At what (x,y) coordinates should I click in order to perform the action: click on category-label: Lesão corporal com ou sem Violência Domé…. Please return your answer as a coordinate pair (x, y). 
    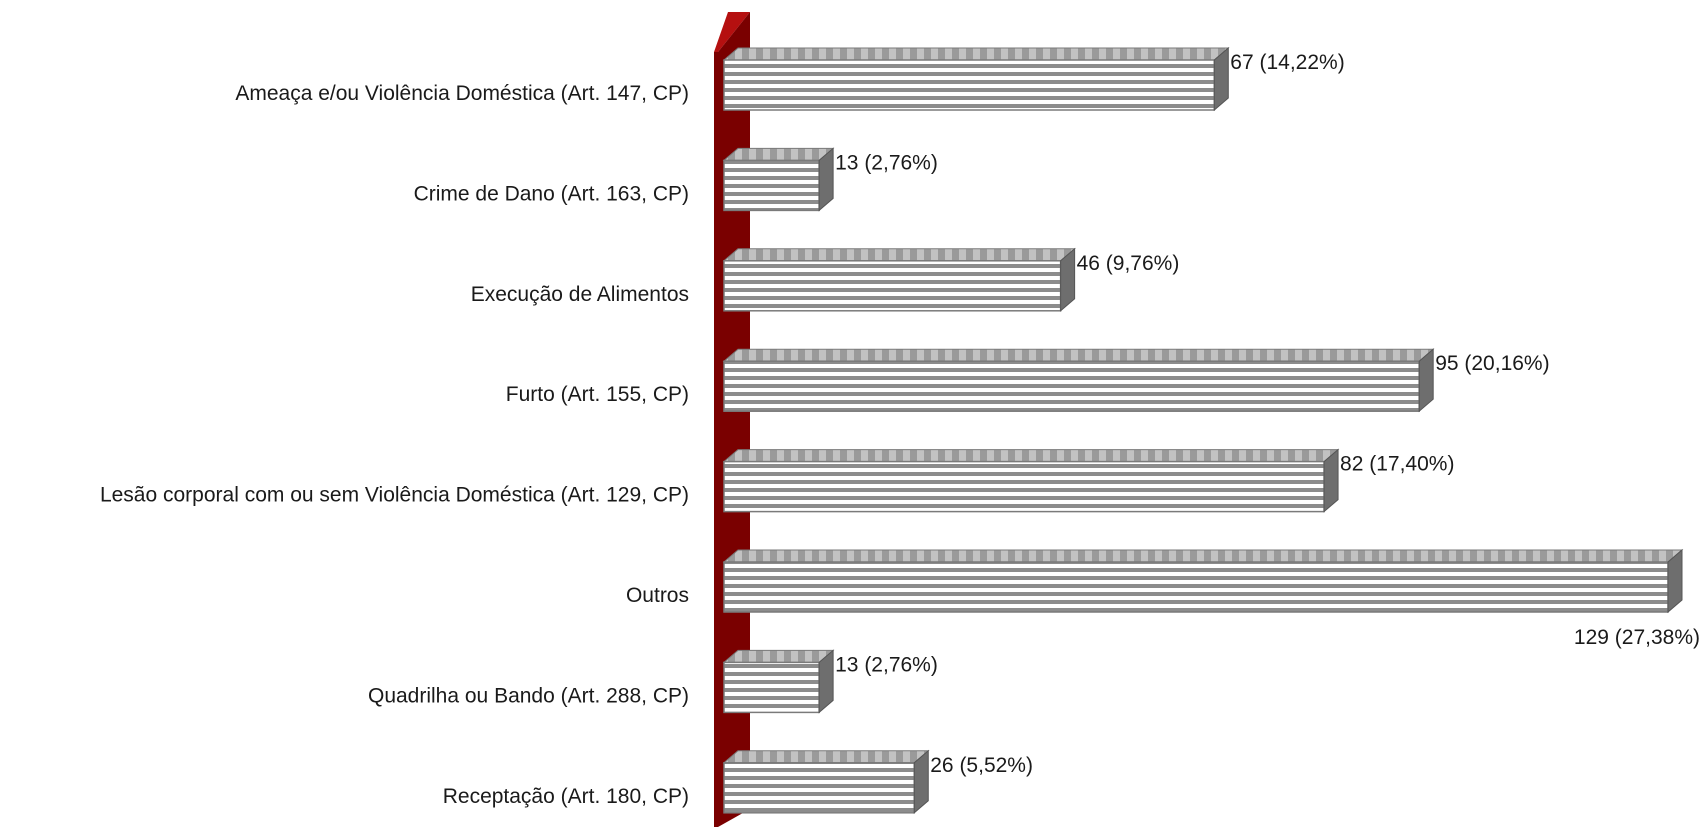
    Looking at the image, I should click on (394, 495).